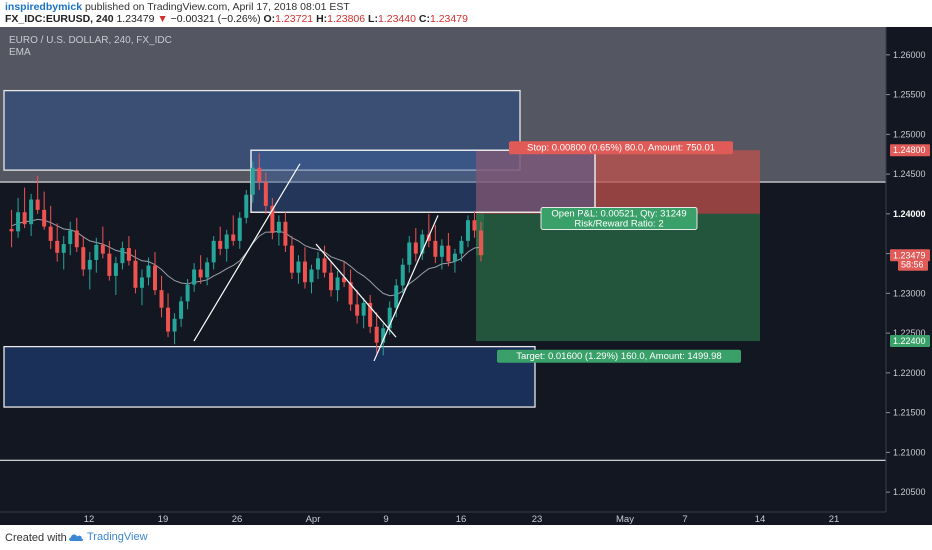  I want to click on price-label-text: 1.24800, so click(909, 150).